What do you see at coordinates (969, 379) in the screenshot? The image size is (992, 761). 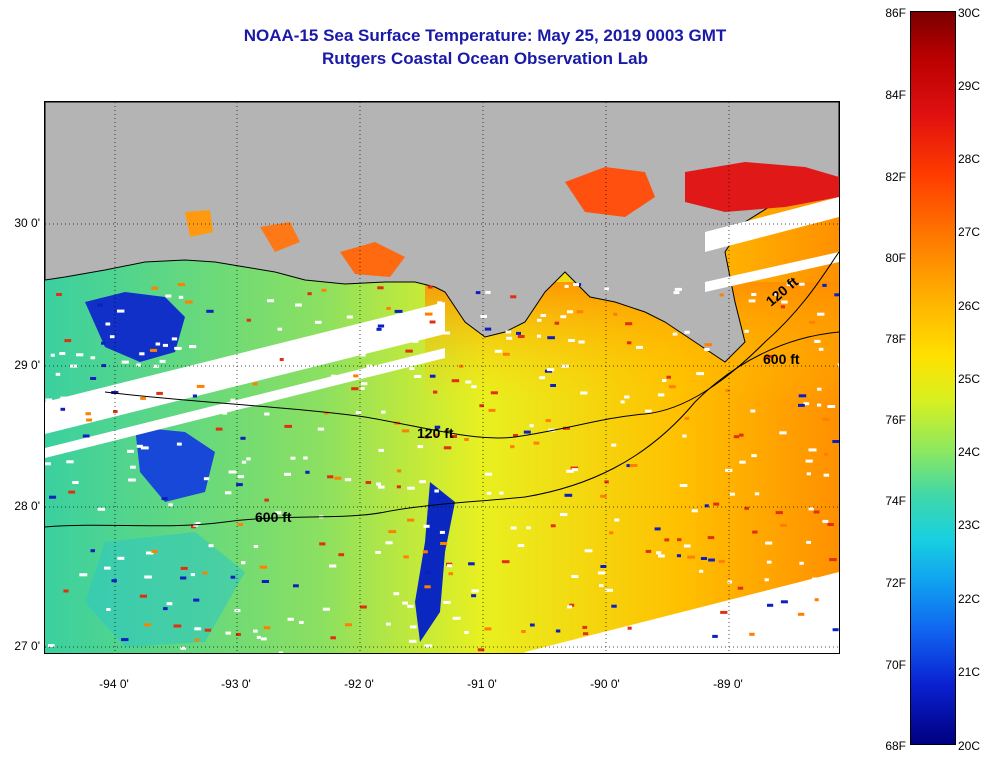 I see `colorbar-c-label: 25C` at bounding box center [969, 379].